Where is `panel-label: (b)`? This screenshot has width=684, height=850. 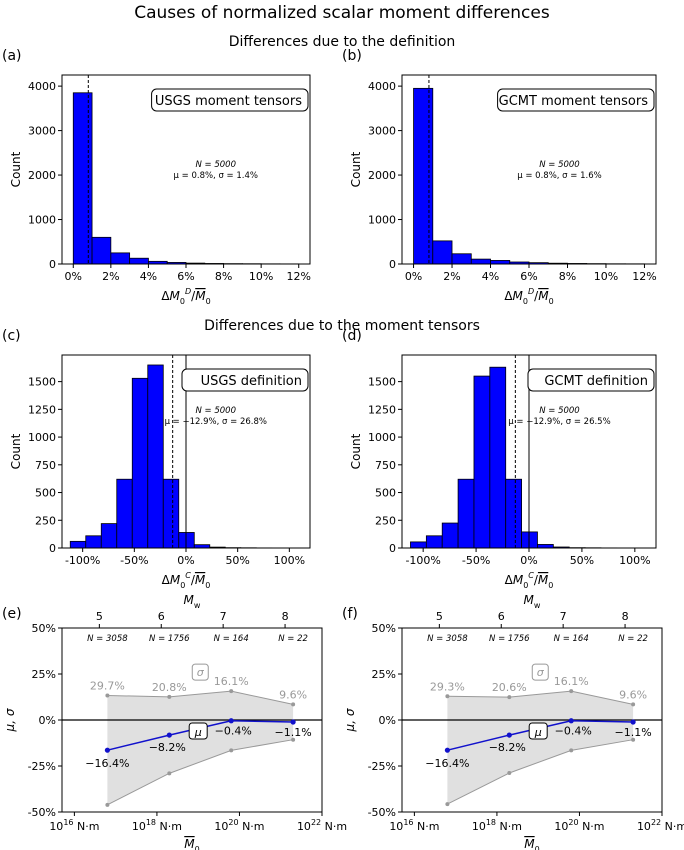
panel-label: (b) is located at coordinates (352, 56).